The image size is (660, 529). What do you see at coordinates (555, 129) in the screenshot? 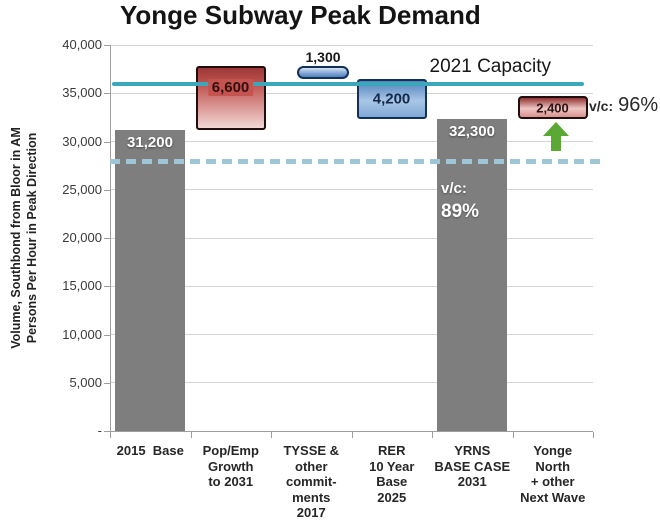
I see `arrow-head` at bounding box center [555, 129].